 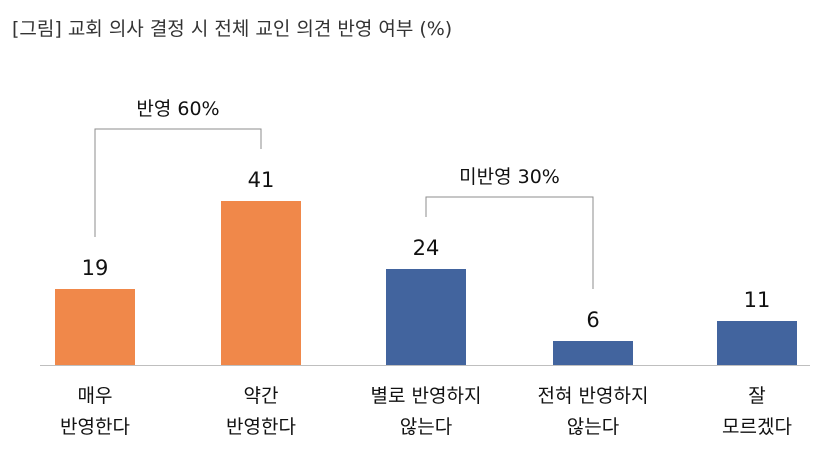 What do you see at coordinates (232, 29) in the screenshot?
I see `chart-title: [그림] 교회 의사 결정 시 전체 교인 의견 반영 여부 (%)` at bounding box center [232, 29].